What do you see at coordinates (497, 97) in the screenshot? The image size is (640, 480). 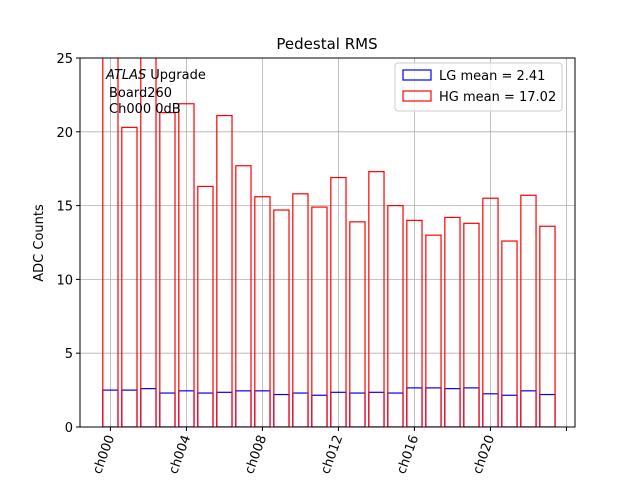 I see `legend-label: HG mean = 17.02` at bounding box center [497, 97].